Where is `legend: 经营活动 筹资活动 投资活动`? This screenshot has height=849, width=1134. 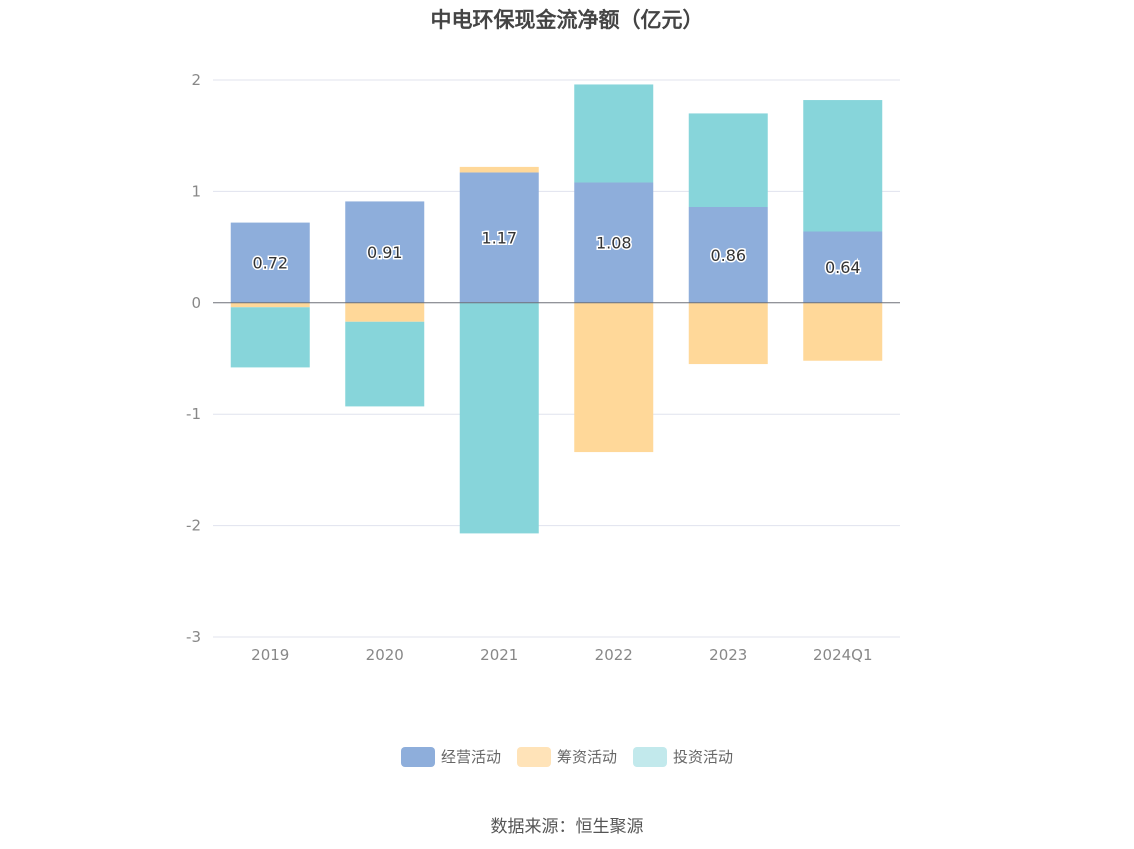
legend: 经营活动 筹资活动 投资活动 is located at coordinates (567, 756).